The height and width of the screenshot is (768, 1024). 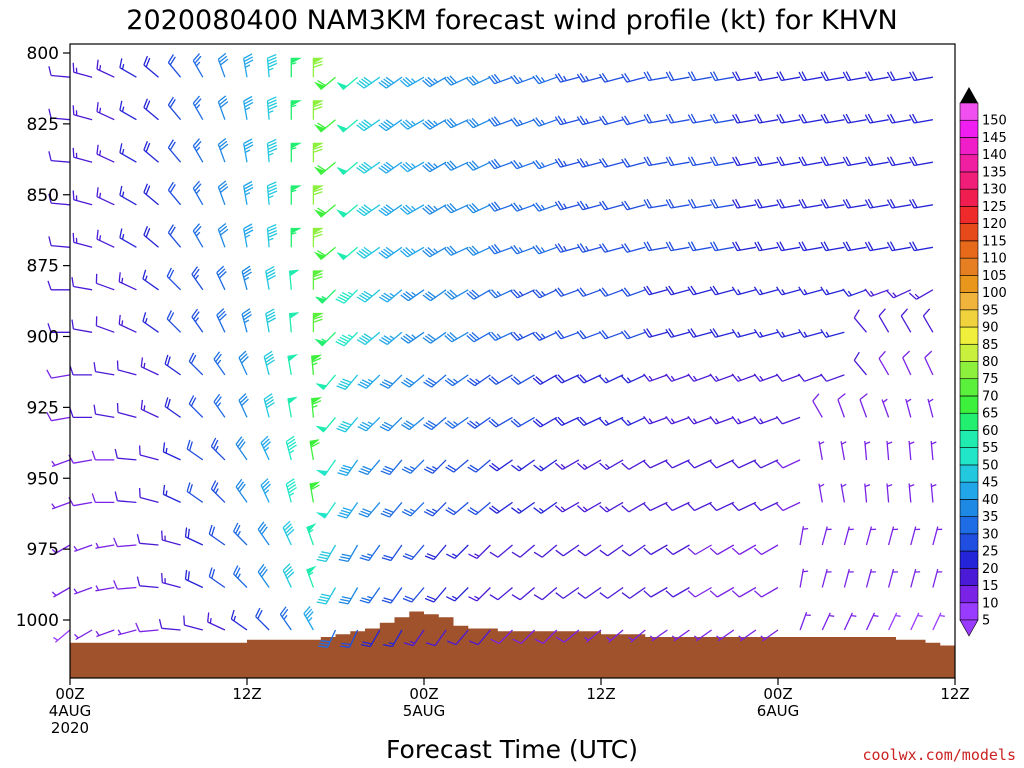 I want to click on colorbar-label: 100, so click(x=994, y=293).